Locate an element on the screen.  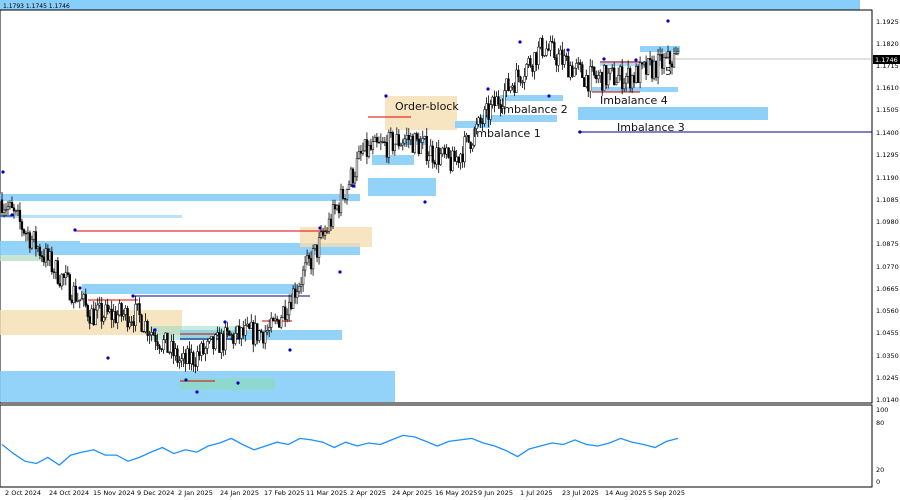
time-label: 9 Dec 2024 is located at coordinates (155, 493).